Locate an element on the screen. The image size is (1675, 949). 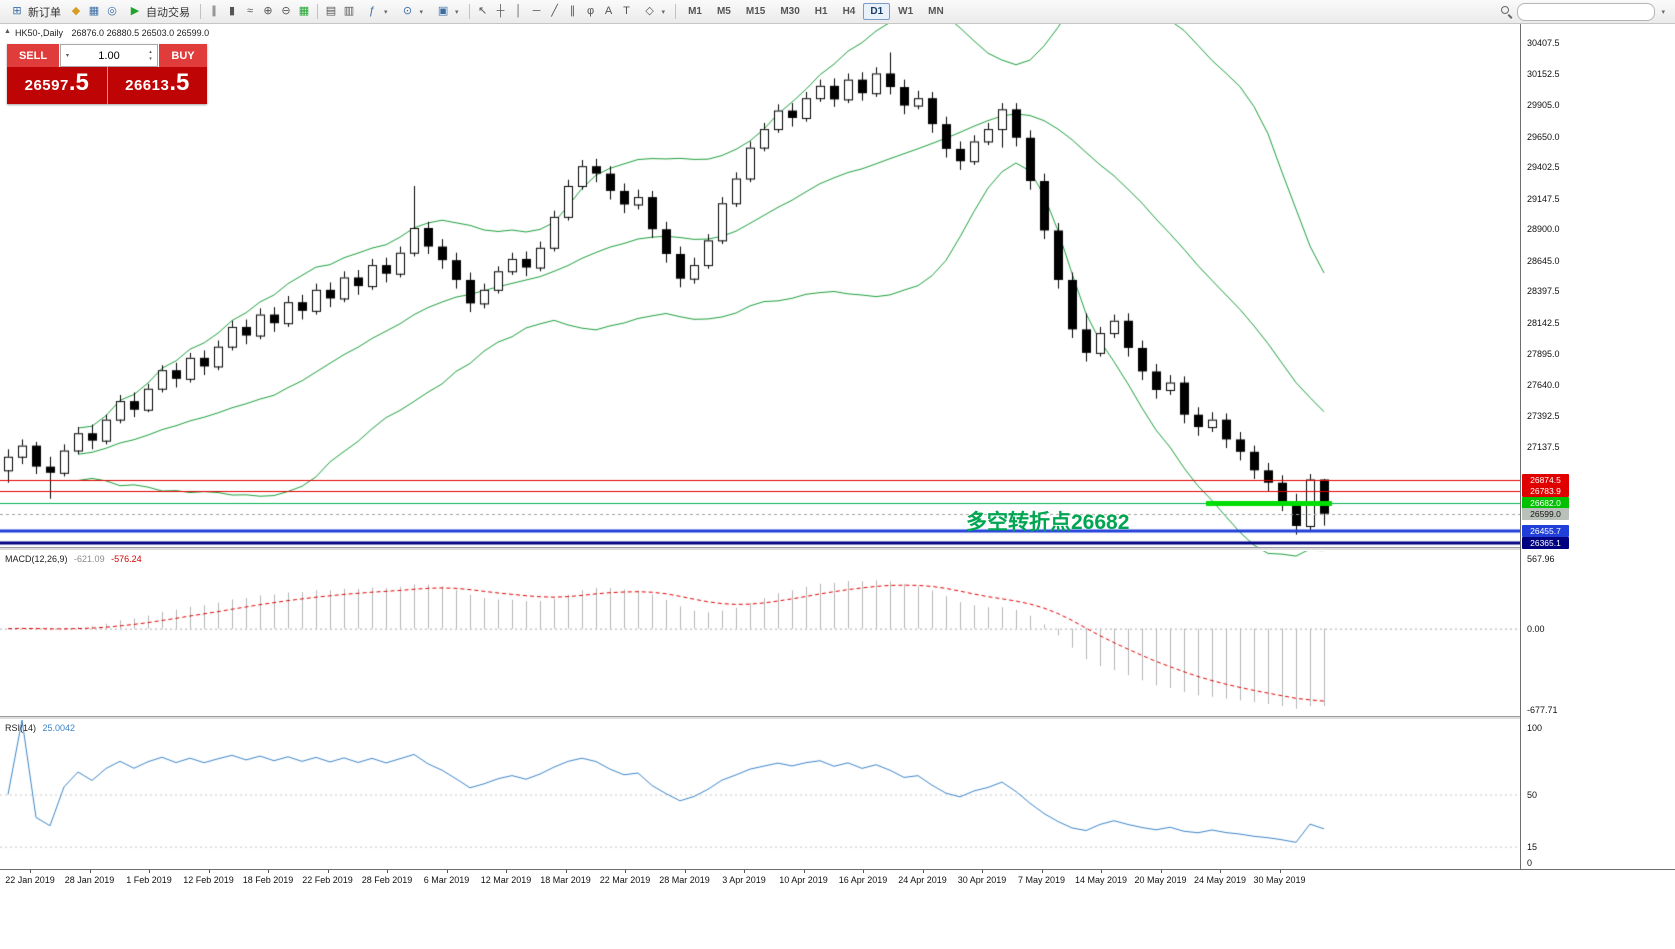
search-icon is located at coordinates (1506, 11).